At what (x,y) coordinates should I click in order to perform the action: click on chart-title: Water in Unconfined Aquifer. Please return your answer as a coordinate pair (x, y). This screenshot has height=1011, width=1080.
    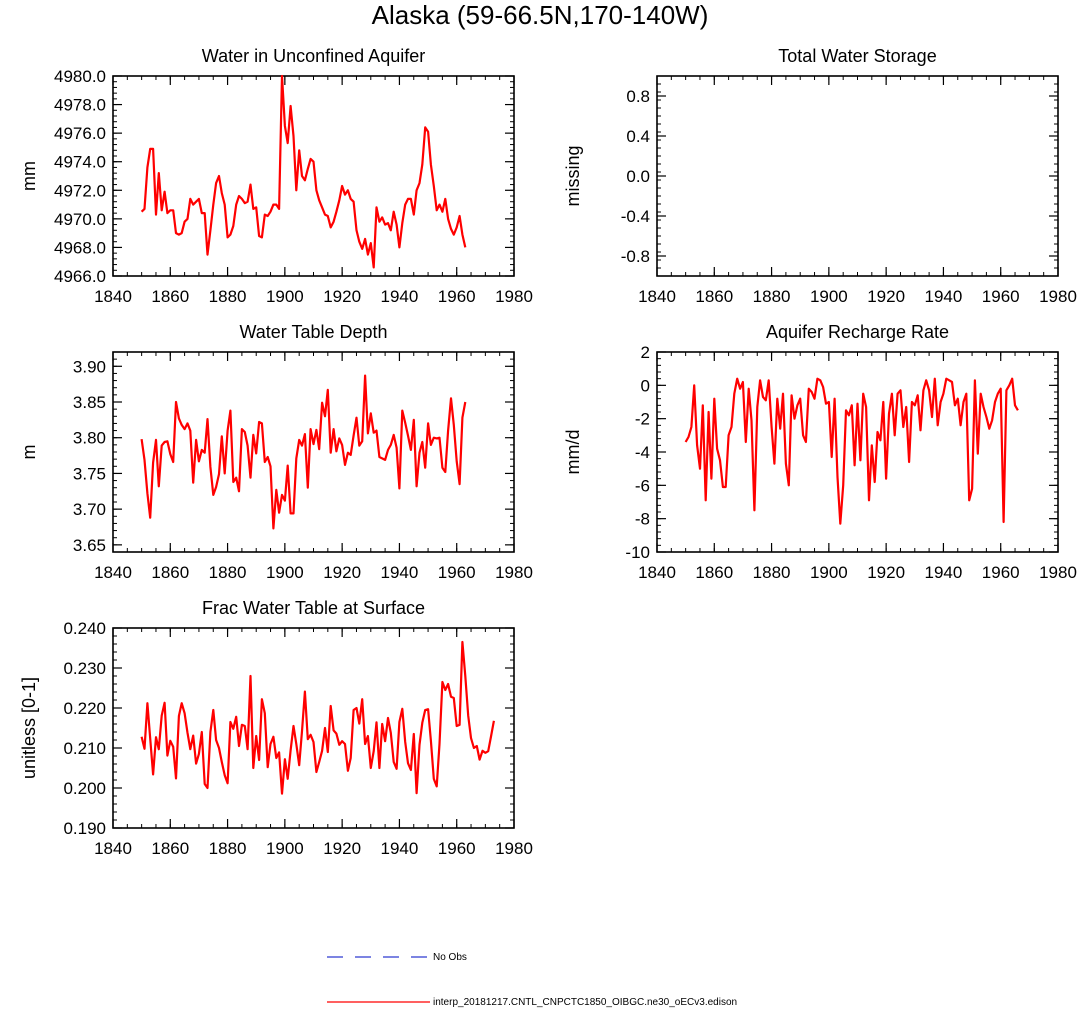
    Looking at the image, I should click on (313, 56).